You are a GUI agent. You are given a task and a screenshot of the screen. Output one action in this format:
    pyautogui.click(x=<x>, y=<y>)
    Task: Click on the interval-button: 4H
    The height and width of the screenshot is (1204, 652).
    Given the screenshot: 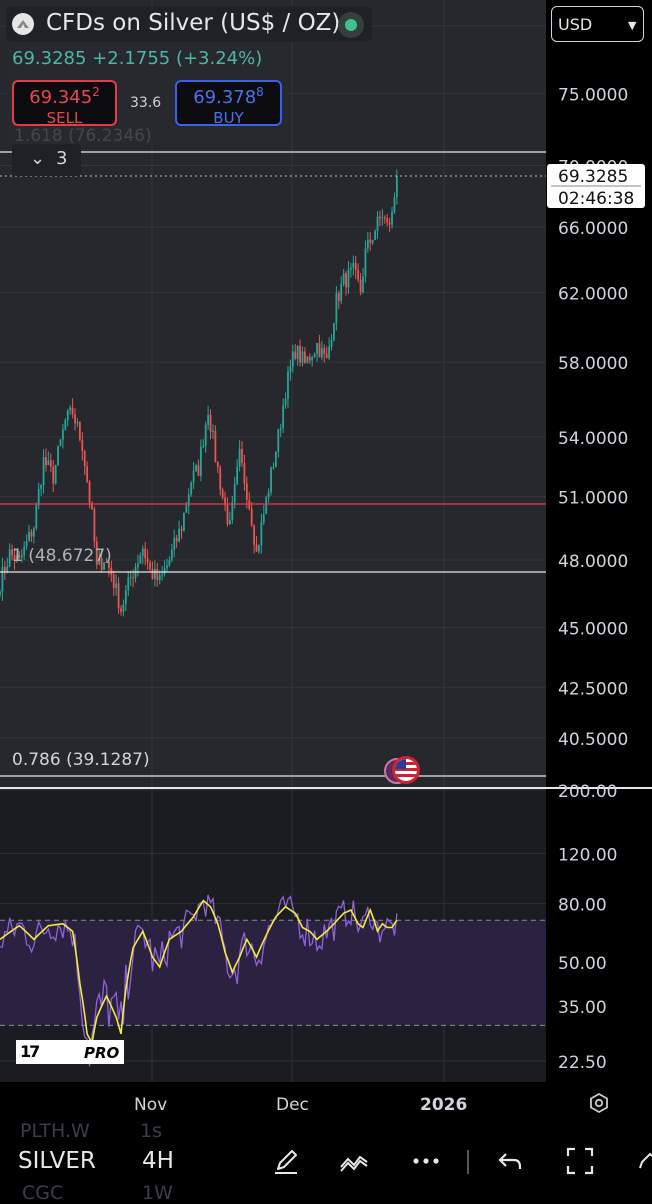 What is the action you would take?
    pyautogui.click(x=158, y=1161)
    